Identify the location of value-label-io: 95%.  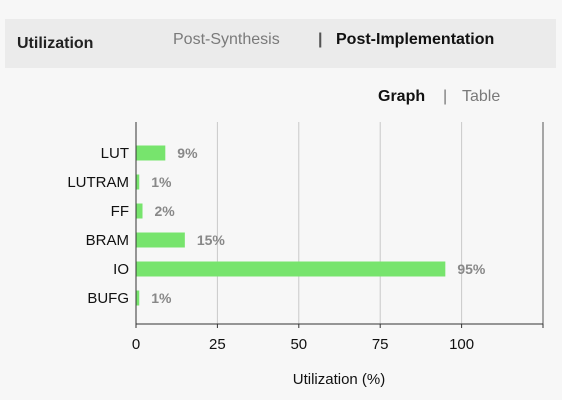
(471, 269).